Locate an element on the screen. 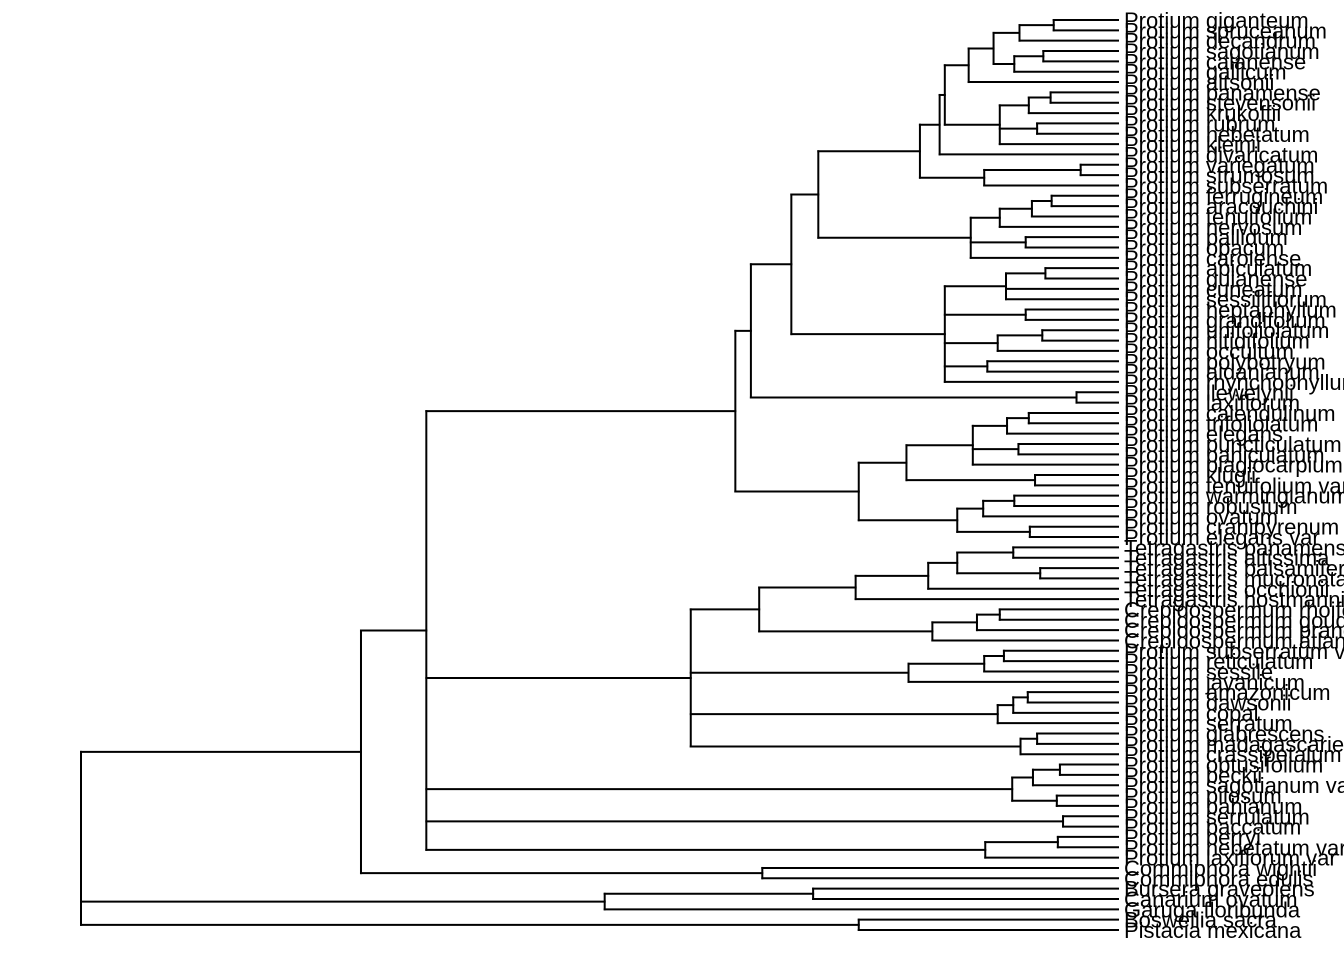 This screenshot has height=960, width=1344. tip-label: Protium heptaphyllum is located at coordinates (1230, 310).